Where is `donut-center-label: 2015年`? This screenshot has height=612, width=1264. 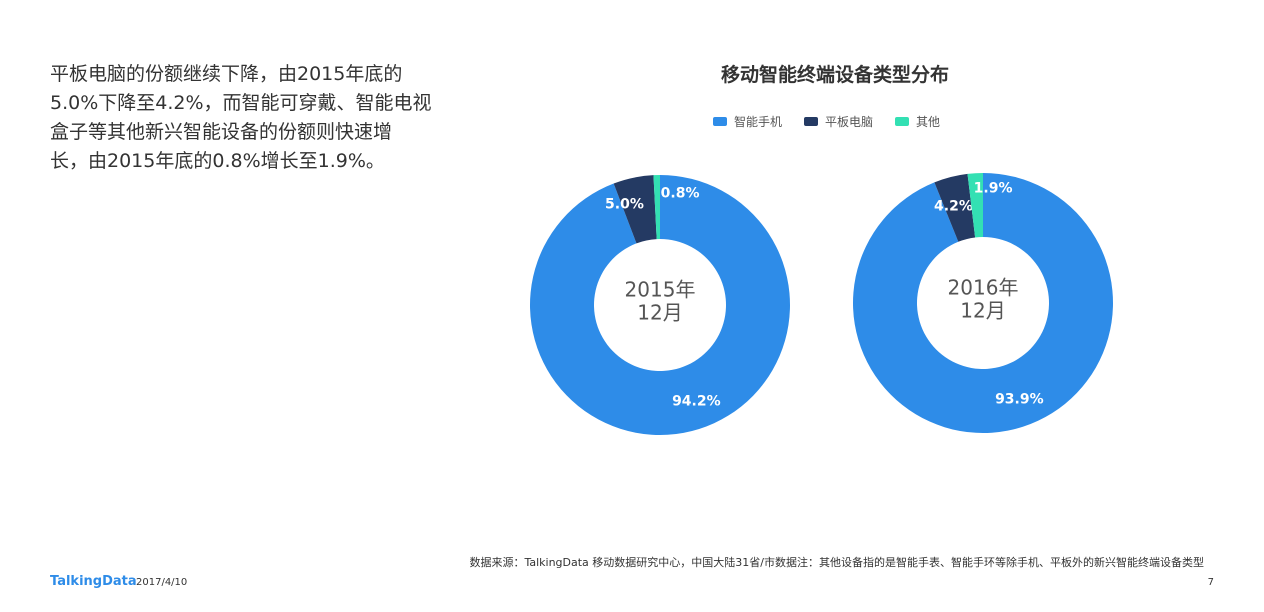
donut-center-label: 2015年 is located at coordinates (660, 290).